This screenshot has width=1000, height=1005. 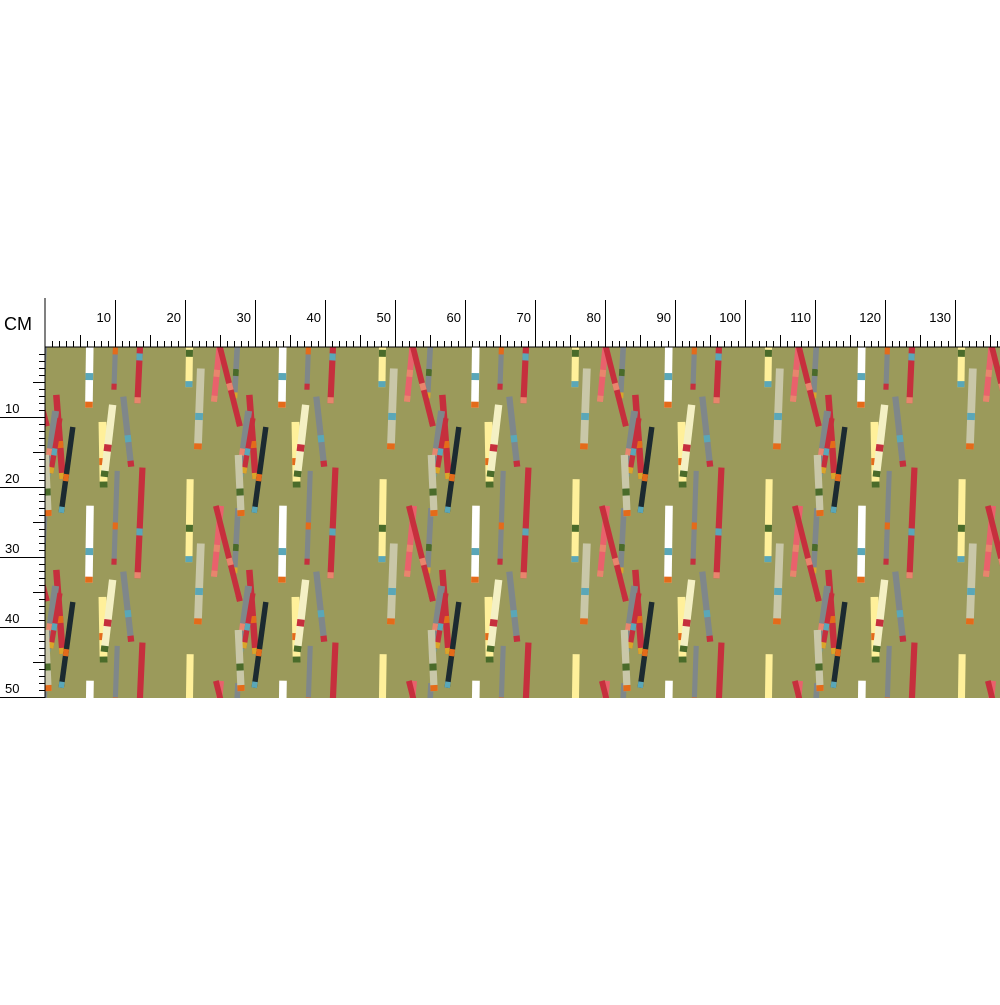 What do you see at coordinates (870, 317) in the screenshot?
I see `ruler-label: 120` at bounding box center [870, 317].